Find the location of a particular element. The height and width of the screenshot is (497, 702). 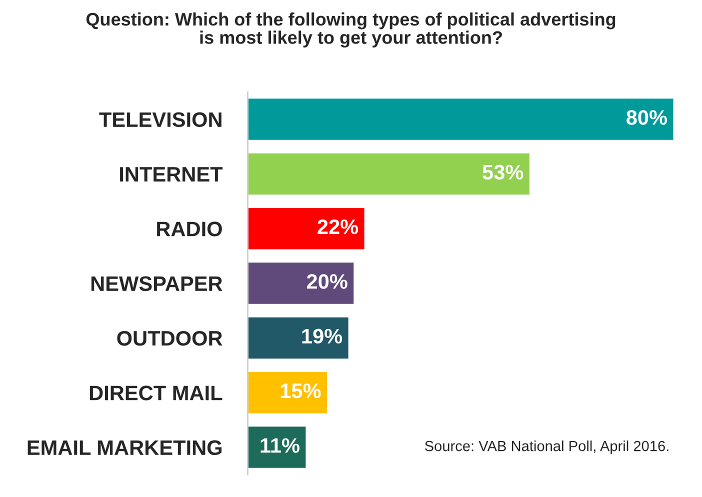

data-label: 15% is located at coordinates (300, 391).